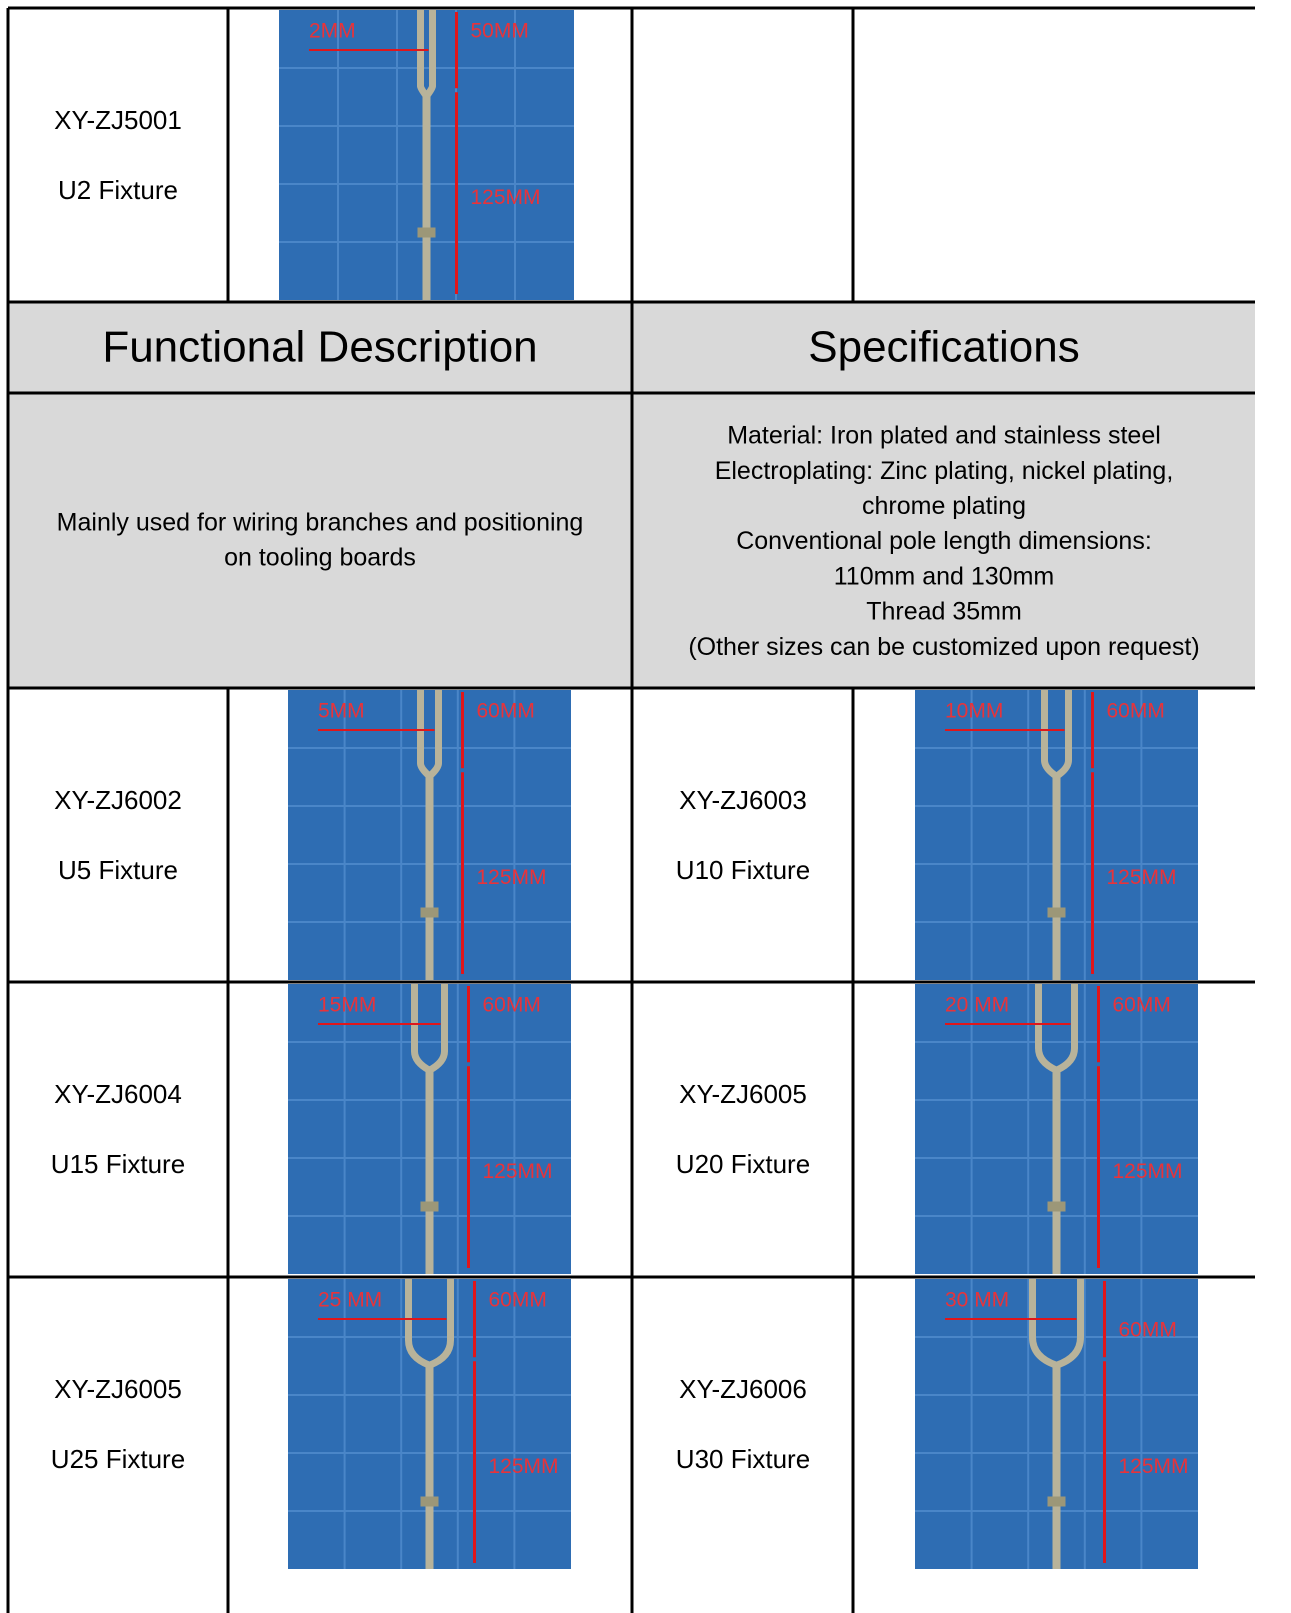  What do you see at coordinates (319, 347) in the screenshot?
I see `header-functional: Functional Description` at bounding box center [319, 347].